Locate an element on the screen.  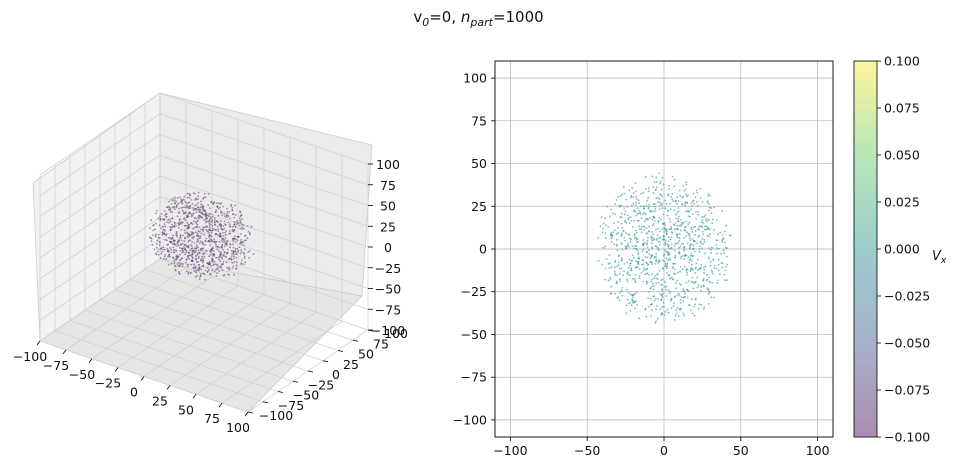
x-tick-label: 25 is located at coordinates (160, 400).